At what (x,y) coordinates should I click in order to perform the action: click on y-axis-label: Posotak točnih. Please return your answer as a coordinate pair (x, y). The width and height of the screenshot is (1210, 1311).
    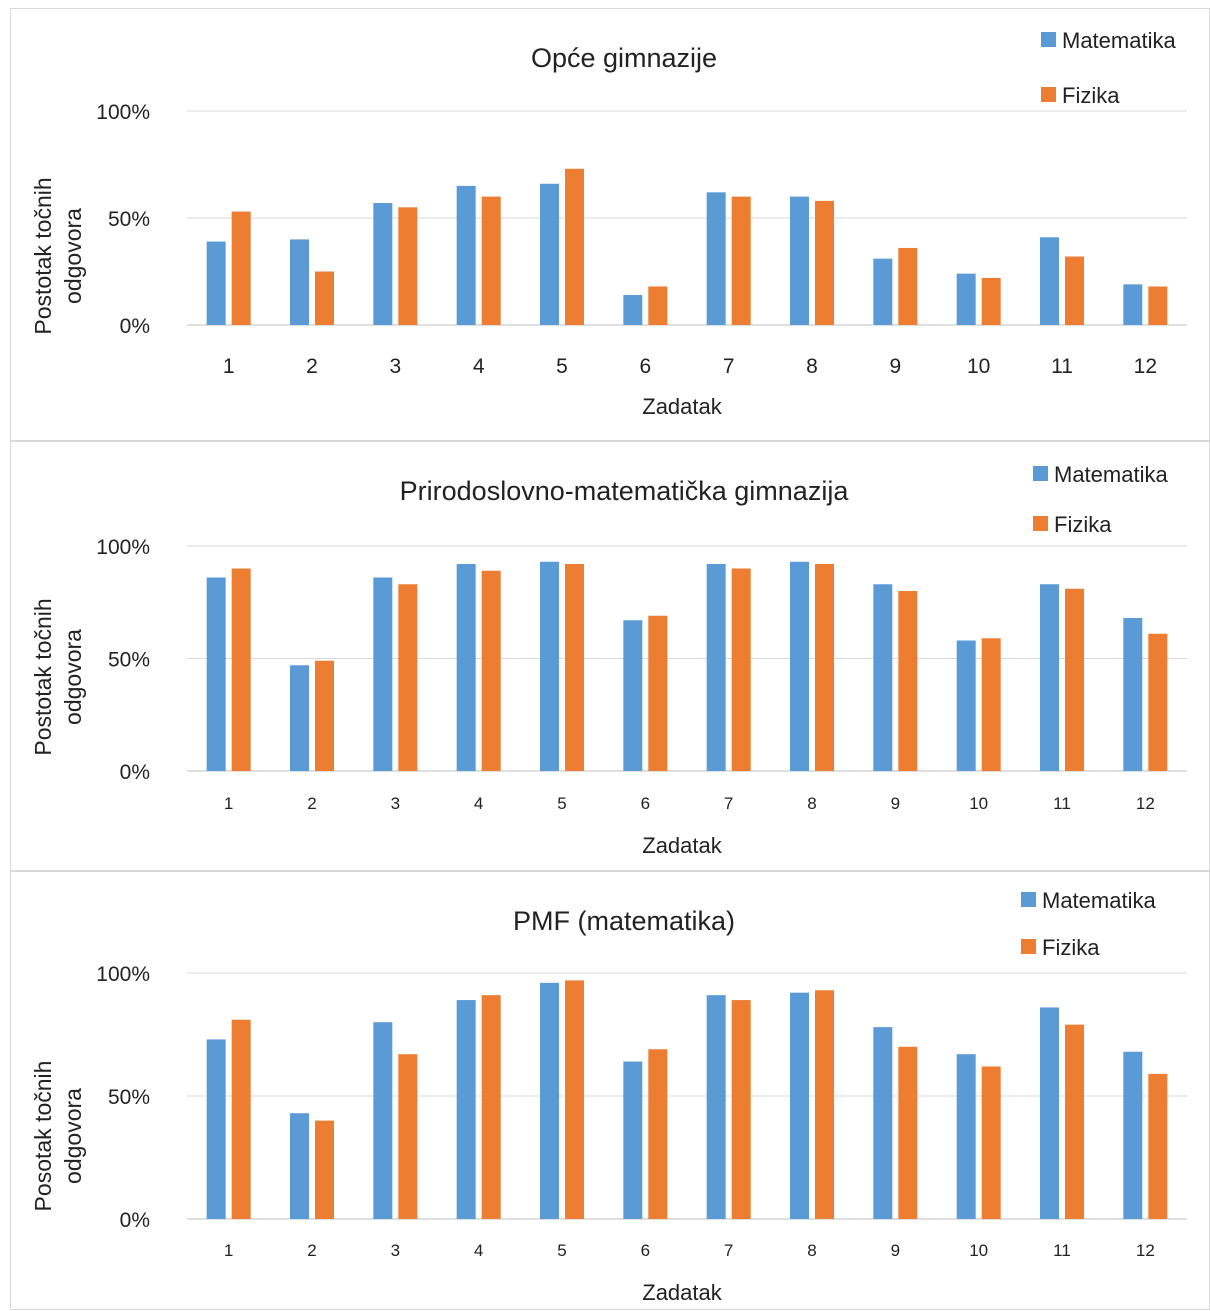
    Looking at the image, I should click on (43, 1136).